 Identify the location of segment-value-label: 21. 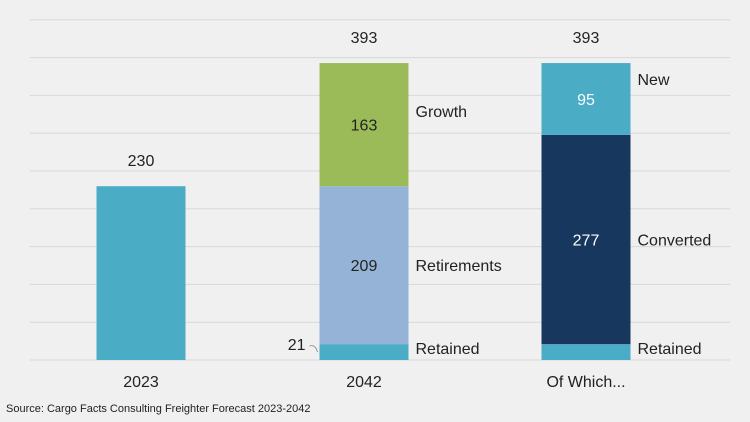
(297, 345).